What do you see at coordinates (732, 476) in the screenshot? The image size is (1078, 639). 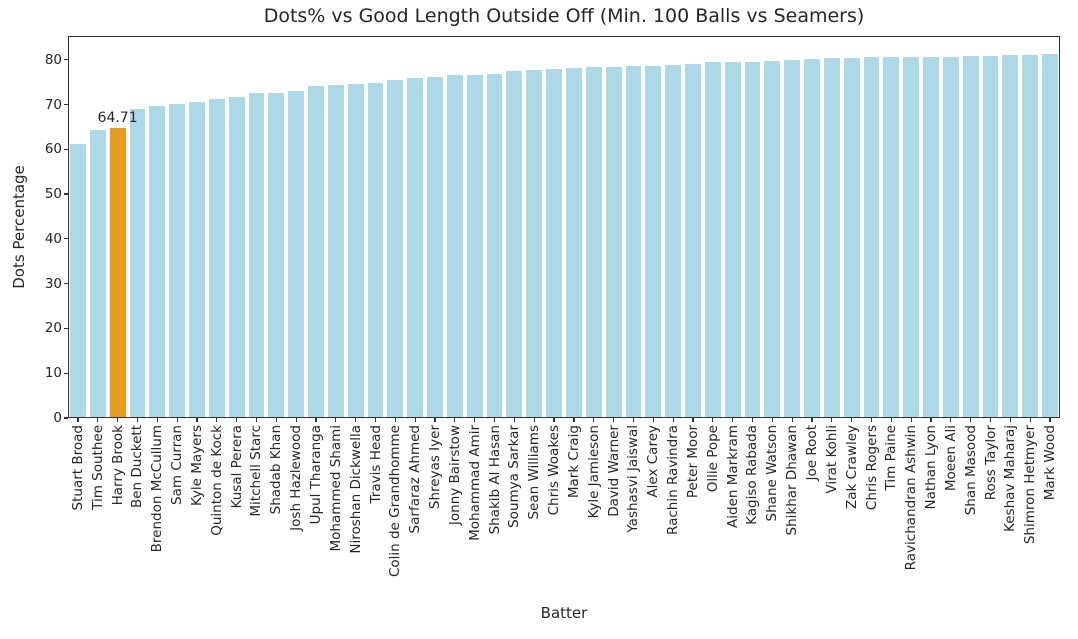 I see `x-tick-label: Aiden Markram` at bounding box center [732, 476].